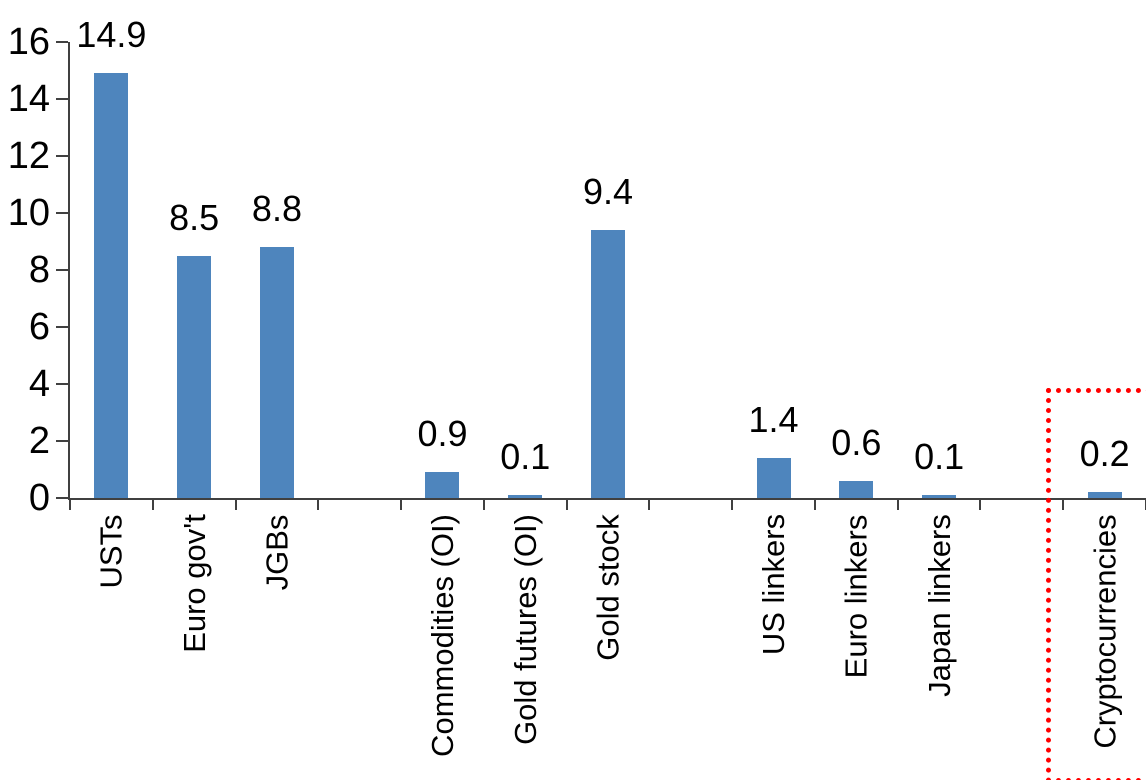  What do you see at coordinates (856, 596) in the screenshot?
I see `x-category-label-euro-linkers: Euro linkers` at bounding box center [856, 596].